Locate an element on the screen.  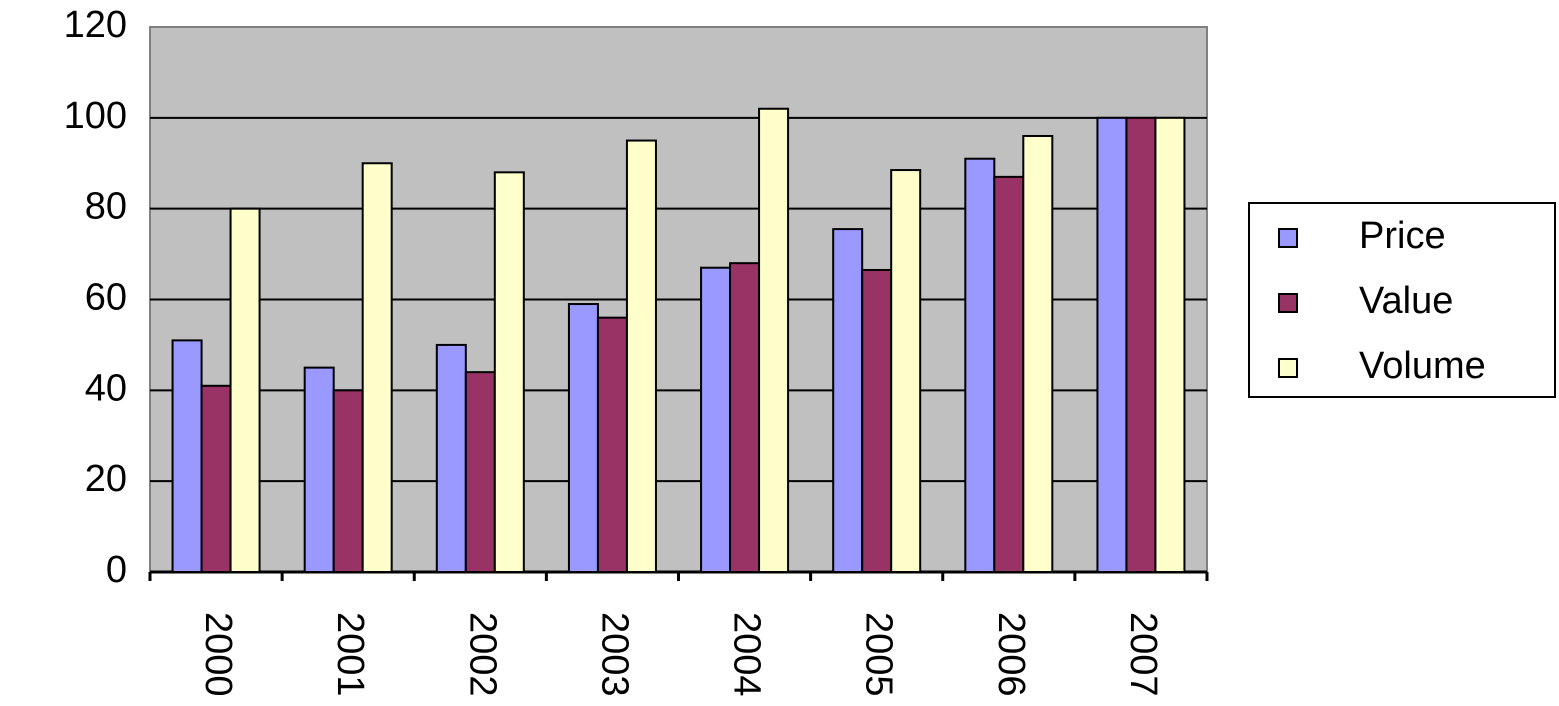
x-tick-label: 2001 is located at coordinates (350, 654).